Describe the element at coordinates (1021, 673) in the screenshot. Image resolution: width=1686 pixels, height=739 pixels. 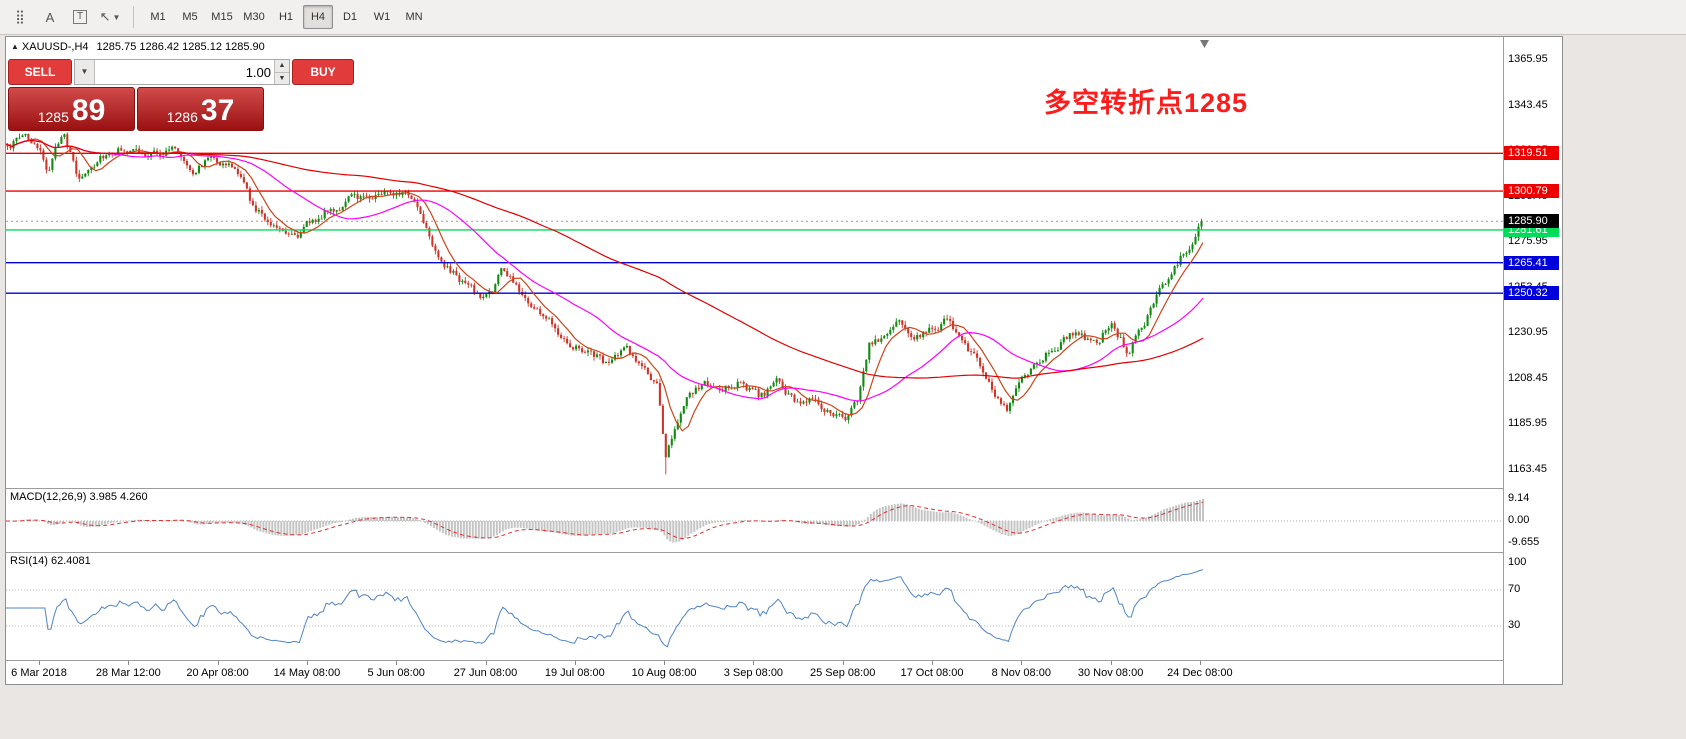
I see `time-axis-label: 8 Nov 08:00` at that location.